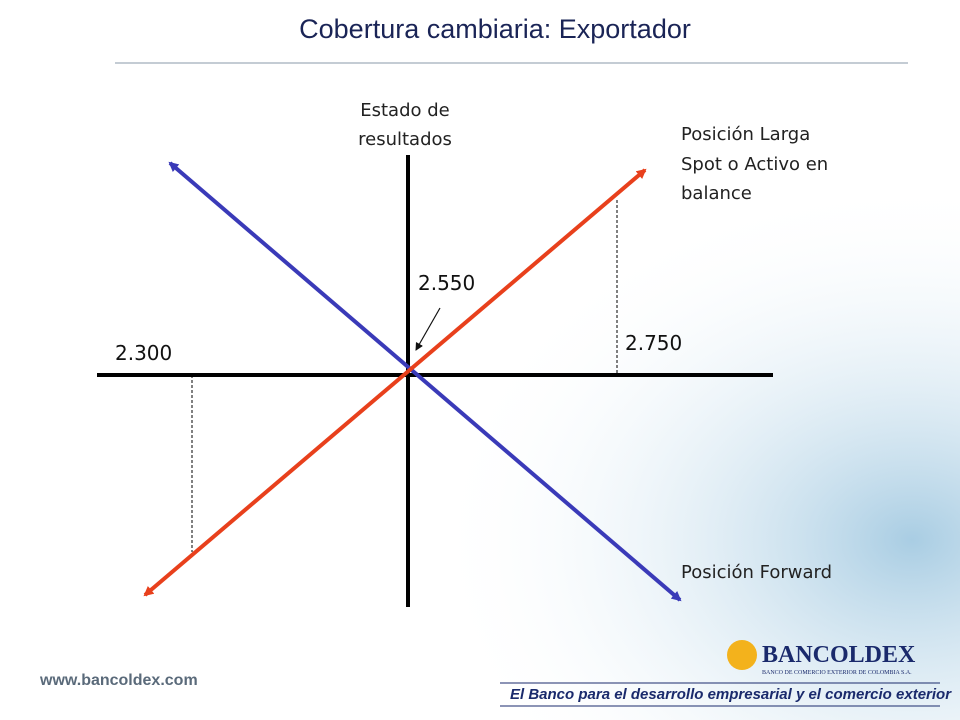 The height and width of the screenshot is (720, 960). Describe the element at coordinates (756, 572) in the screenshot. I see `line-label: Posición Forward` at that location.